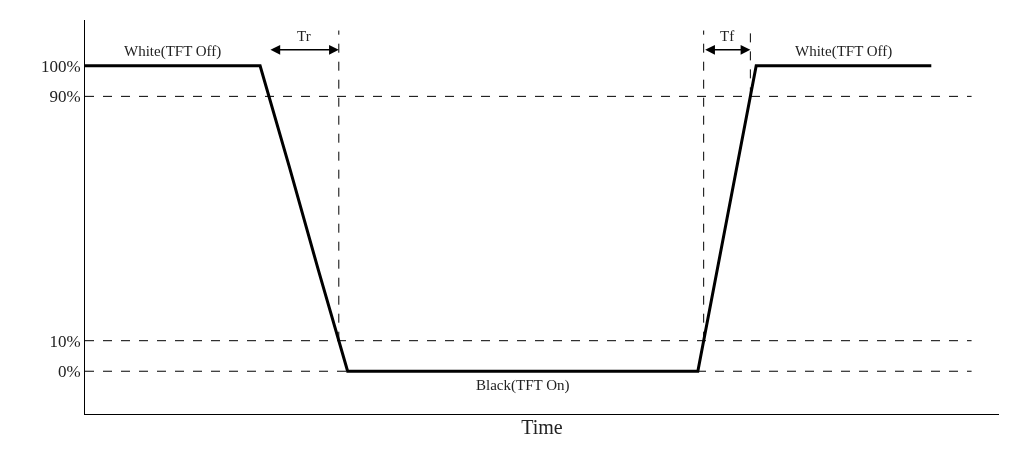 Image resolution: width=1024 pixels, height=464 pixels. What do you see at coordinates (523, 385) in the screenshot?
I see `annotation: Black(TFT On)` at bounding box center [523, 385].